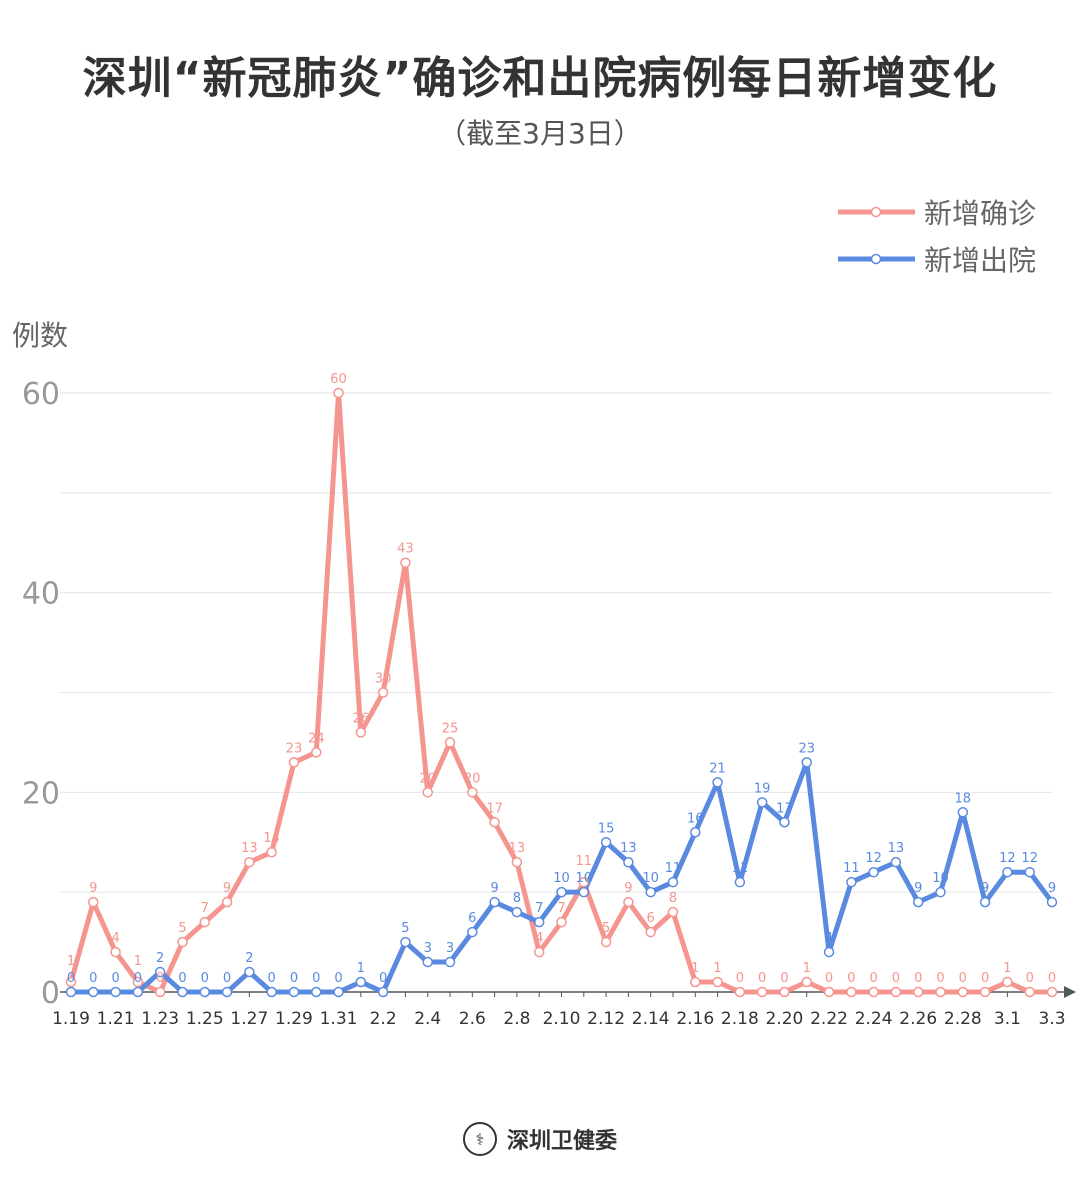 This screenshot has width=1080, height=1183. What do you see at coordinates (427, 778) in the screenshot?
I see `data-label: 20` at bounding box center [427, 778].